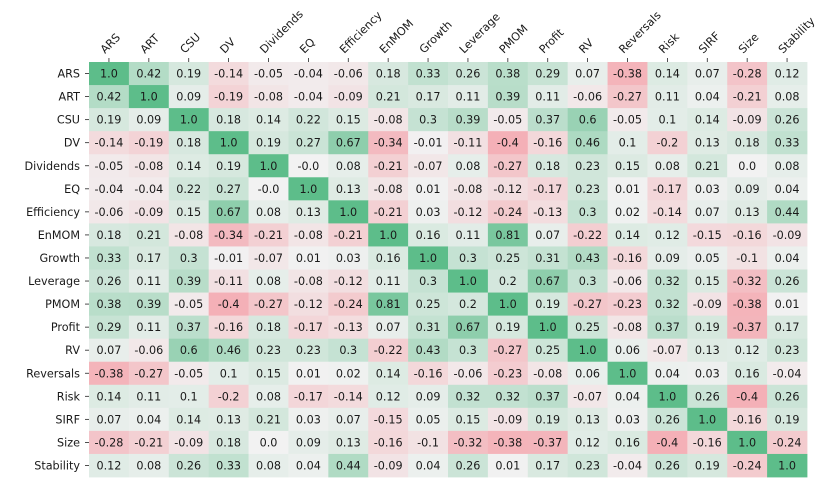 The image size is (830, 487). What do you see at coordinates (109, 166) in the screenshot?
I see `heatmap-cell-dividends-ars` at bounding box center [109, 166].